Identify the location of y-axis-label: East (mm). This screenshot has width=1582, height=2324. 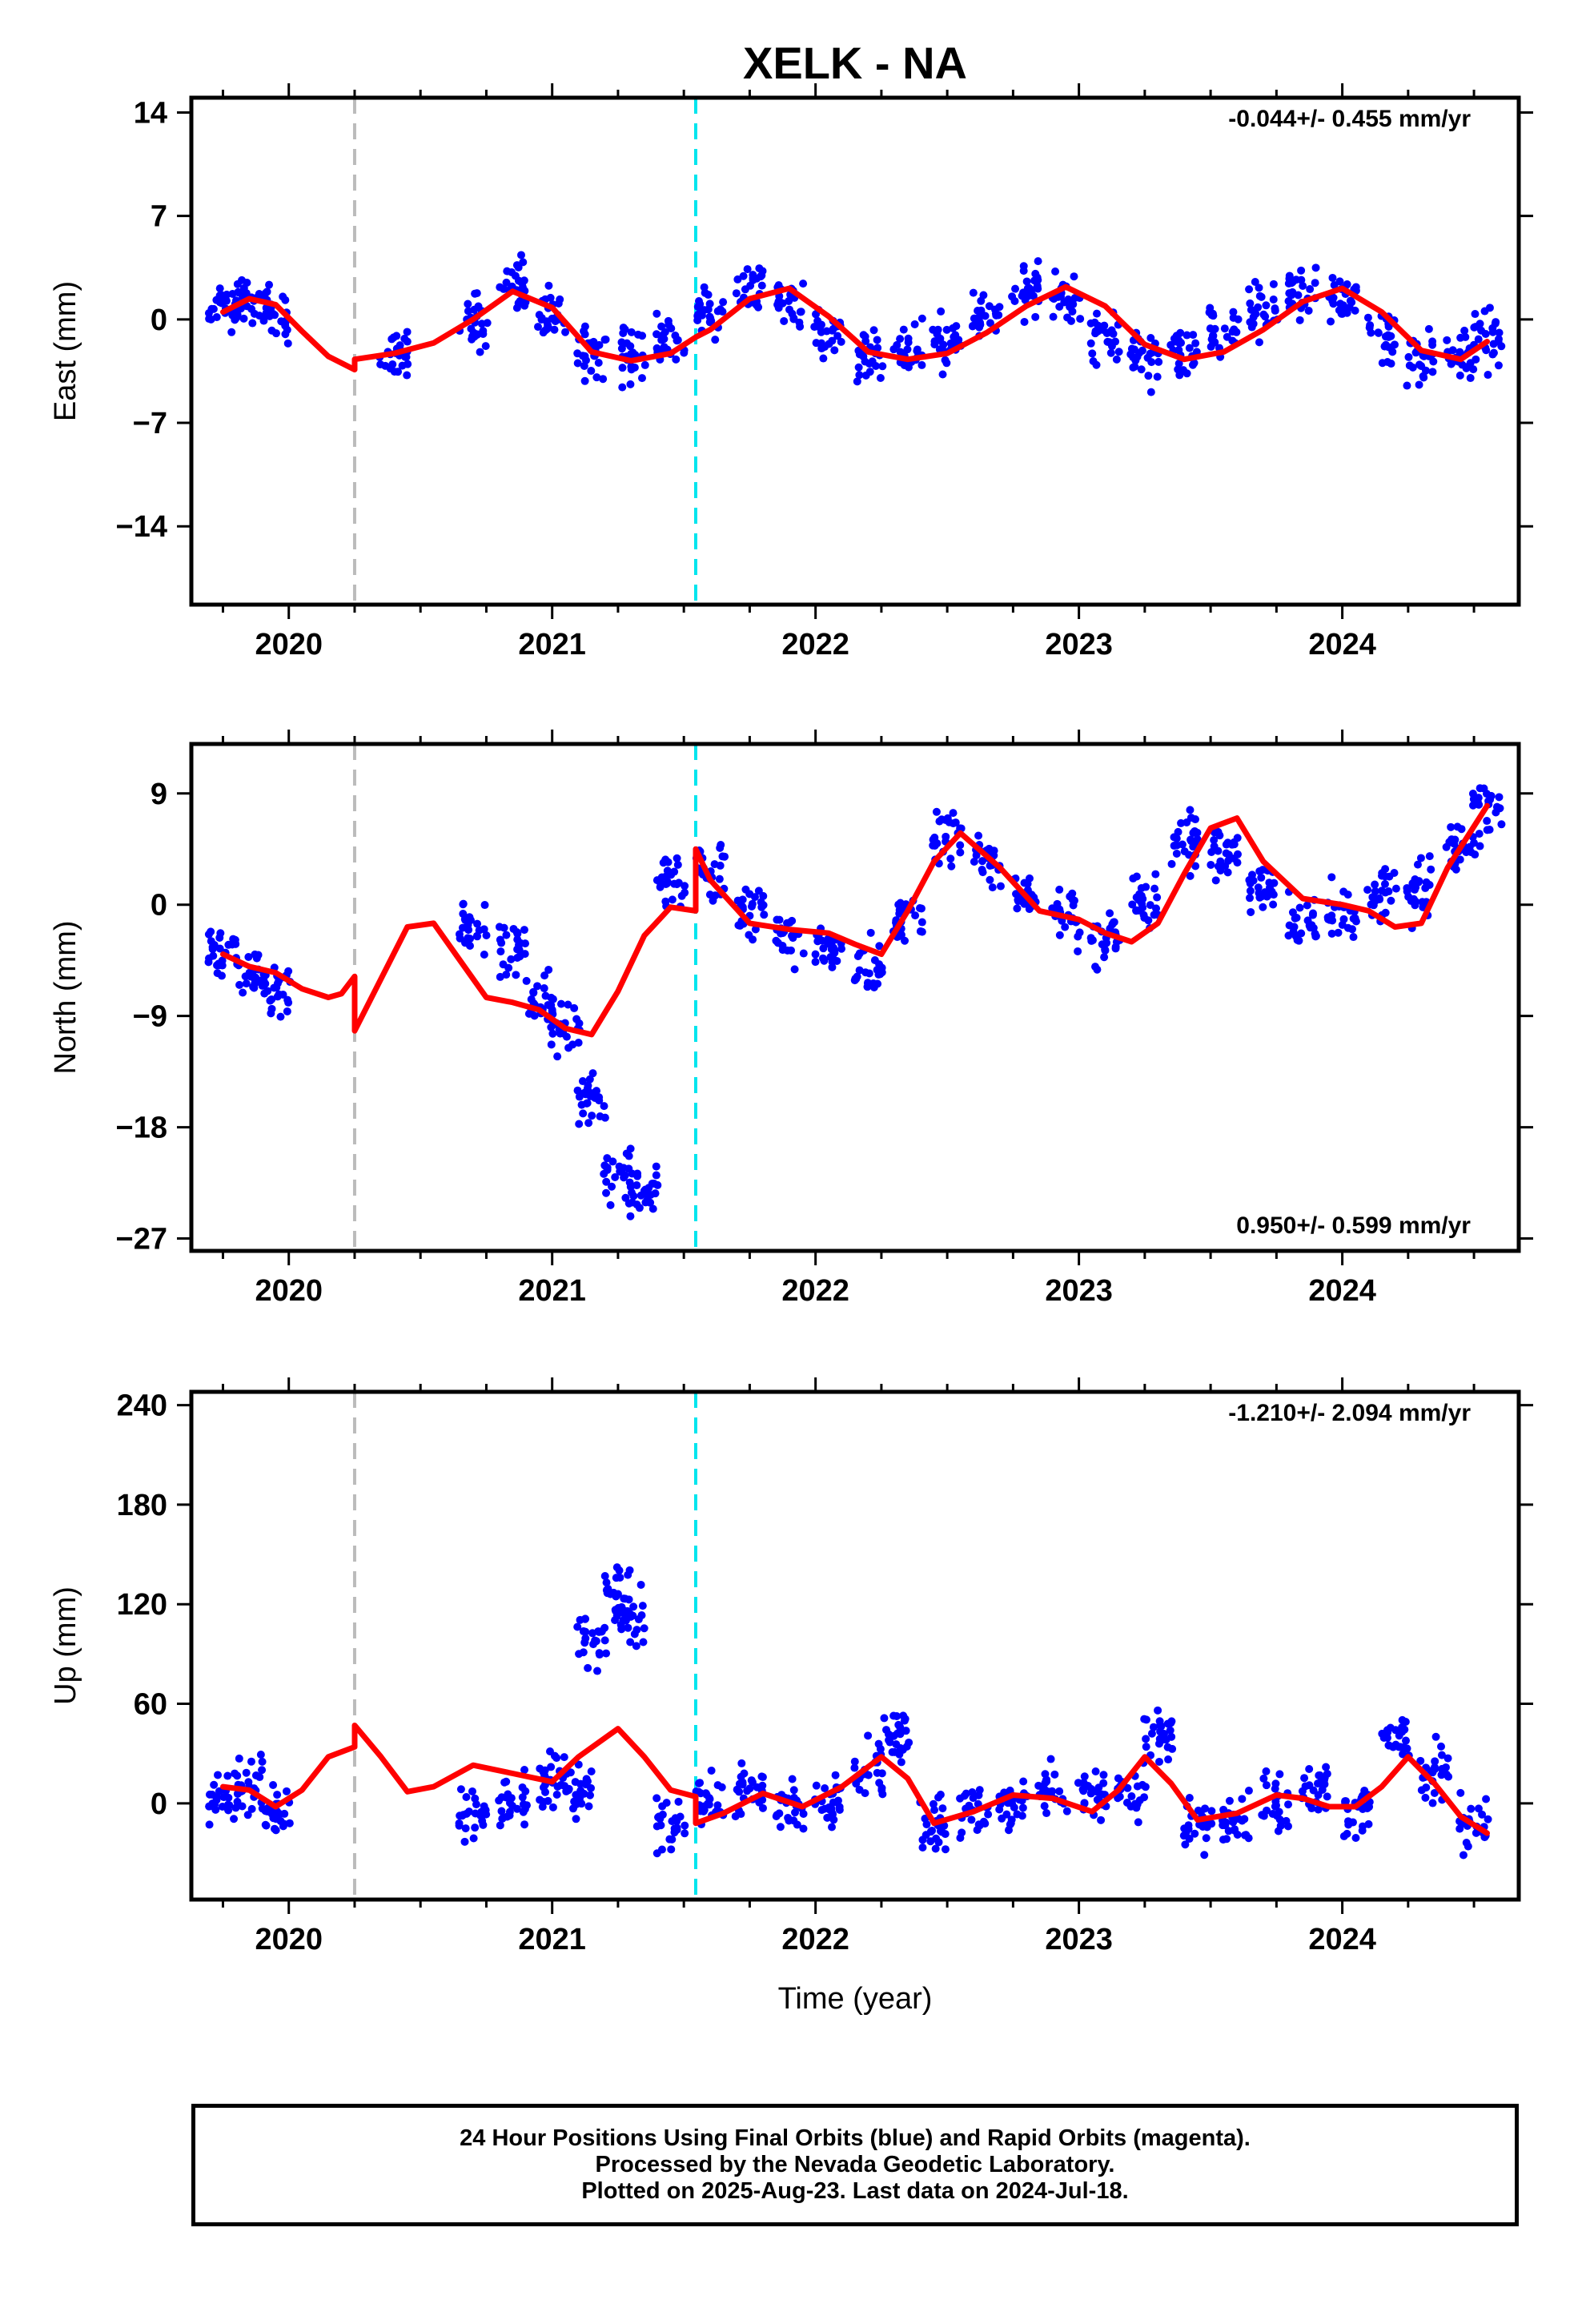
(65, 351).